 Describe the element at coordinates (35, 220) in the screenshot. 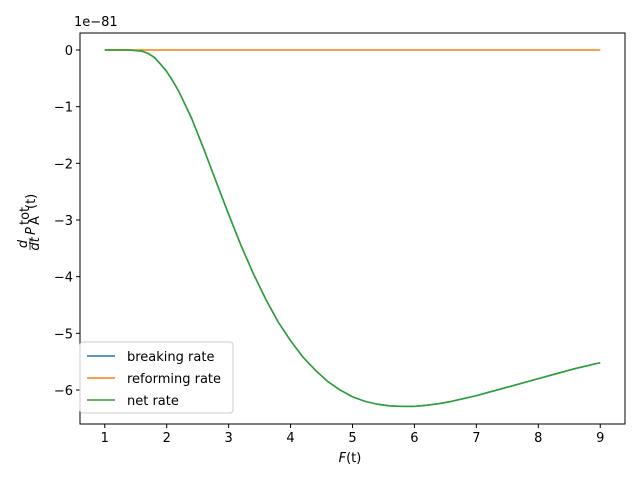

I see `y-axis-label-sub: A` at that location.